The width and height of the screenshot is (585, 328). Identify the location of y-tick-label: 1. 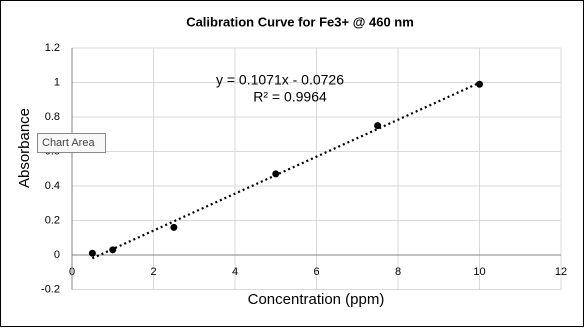
(57, 82).